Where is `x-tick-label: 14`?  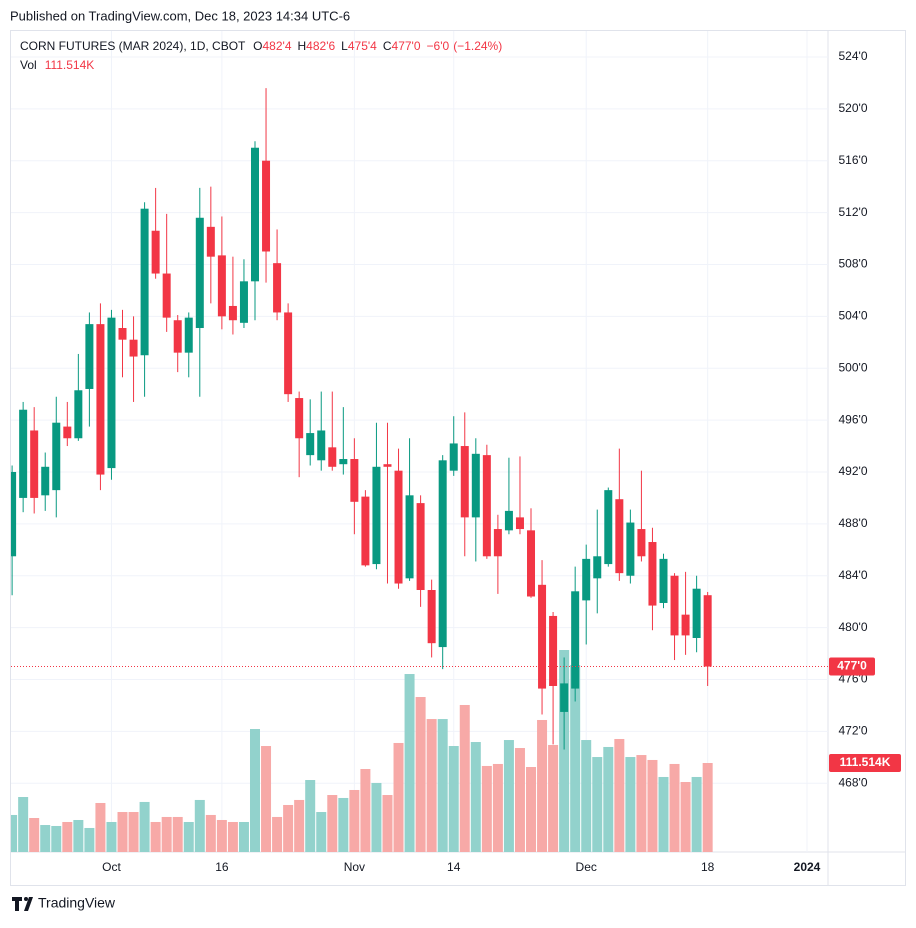
x-tick-label: 14 is located at coordinates (454, 867).